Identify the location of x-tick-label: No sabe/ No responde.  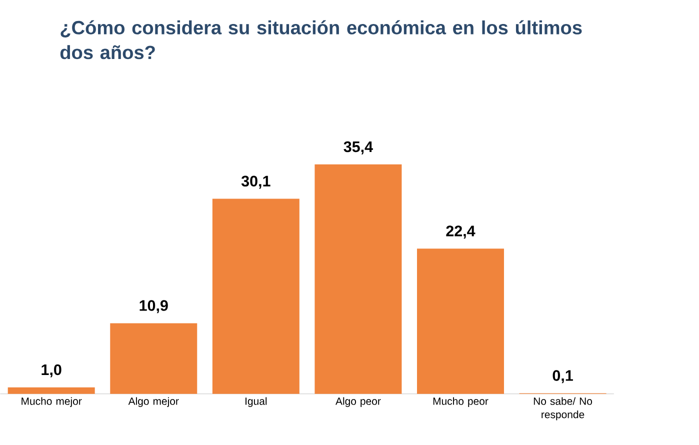
(563, 408).